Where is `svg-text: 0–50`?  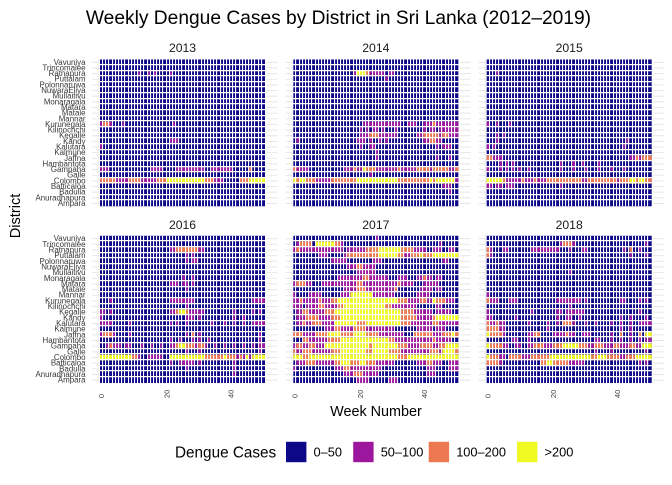
svg-text: 0–50 is located at coordinates (328, 451).